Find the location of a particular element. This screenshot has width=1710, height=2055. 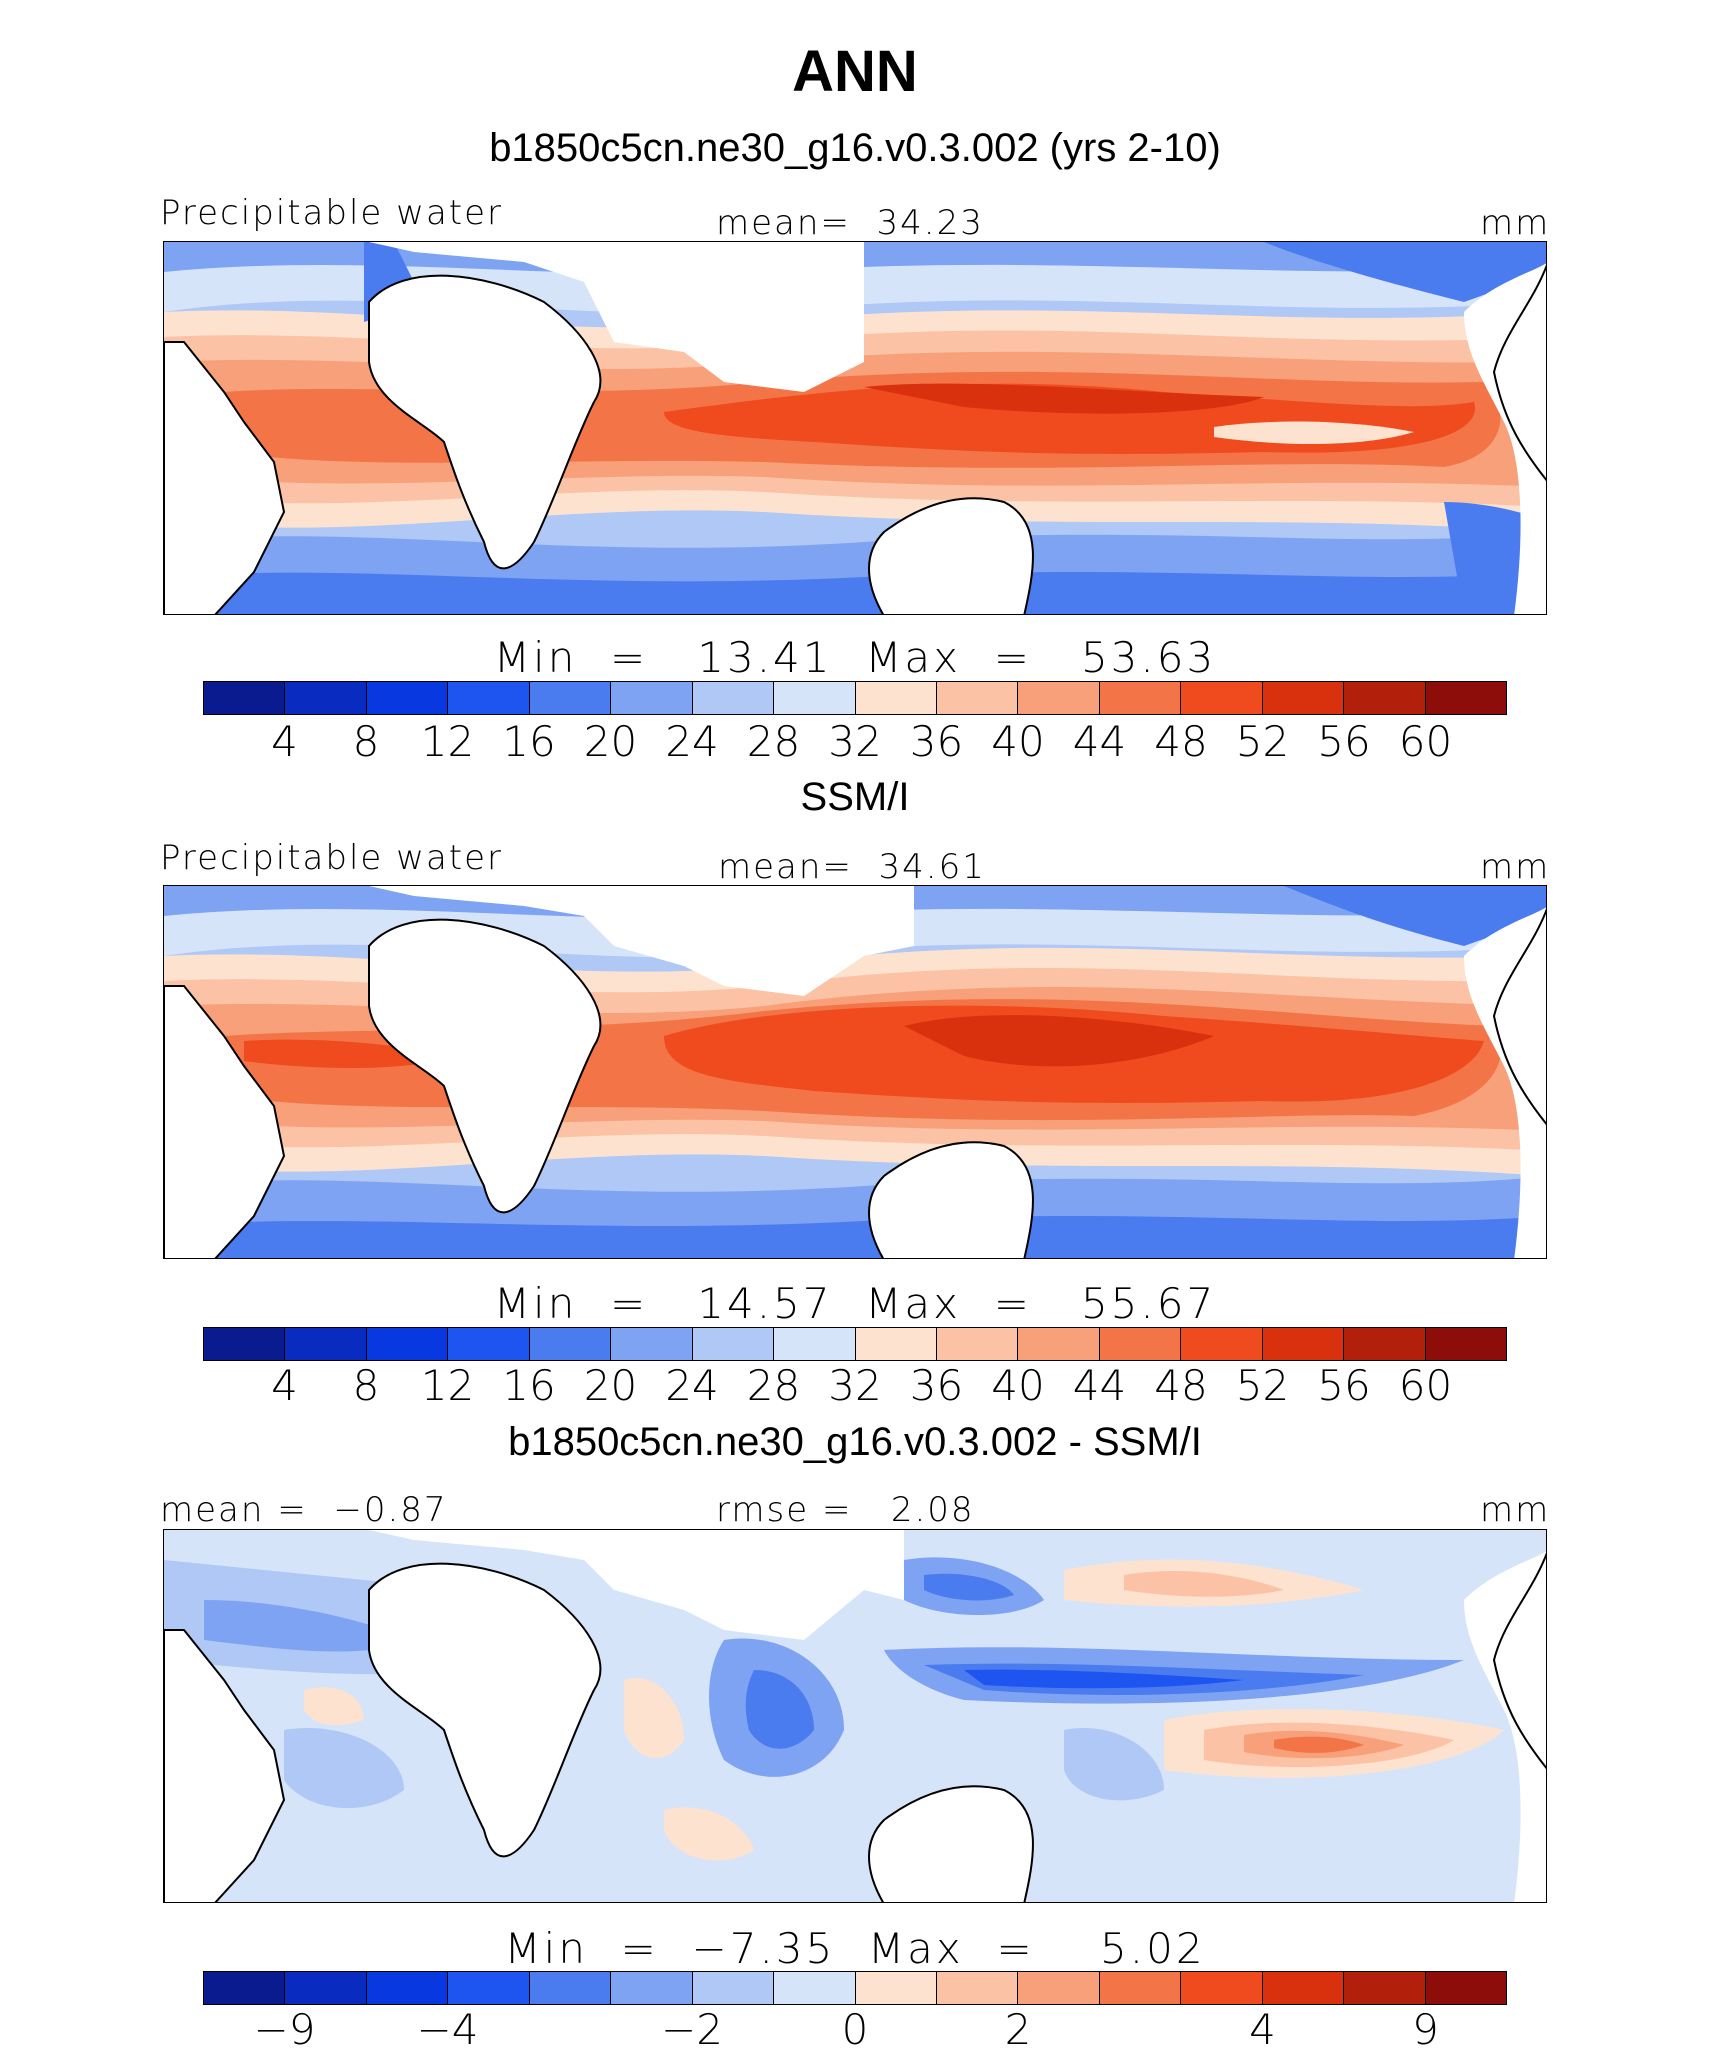

colorbar-tick-label: 40 is located at coordinates (1018, 1385).